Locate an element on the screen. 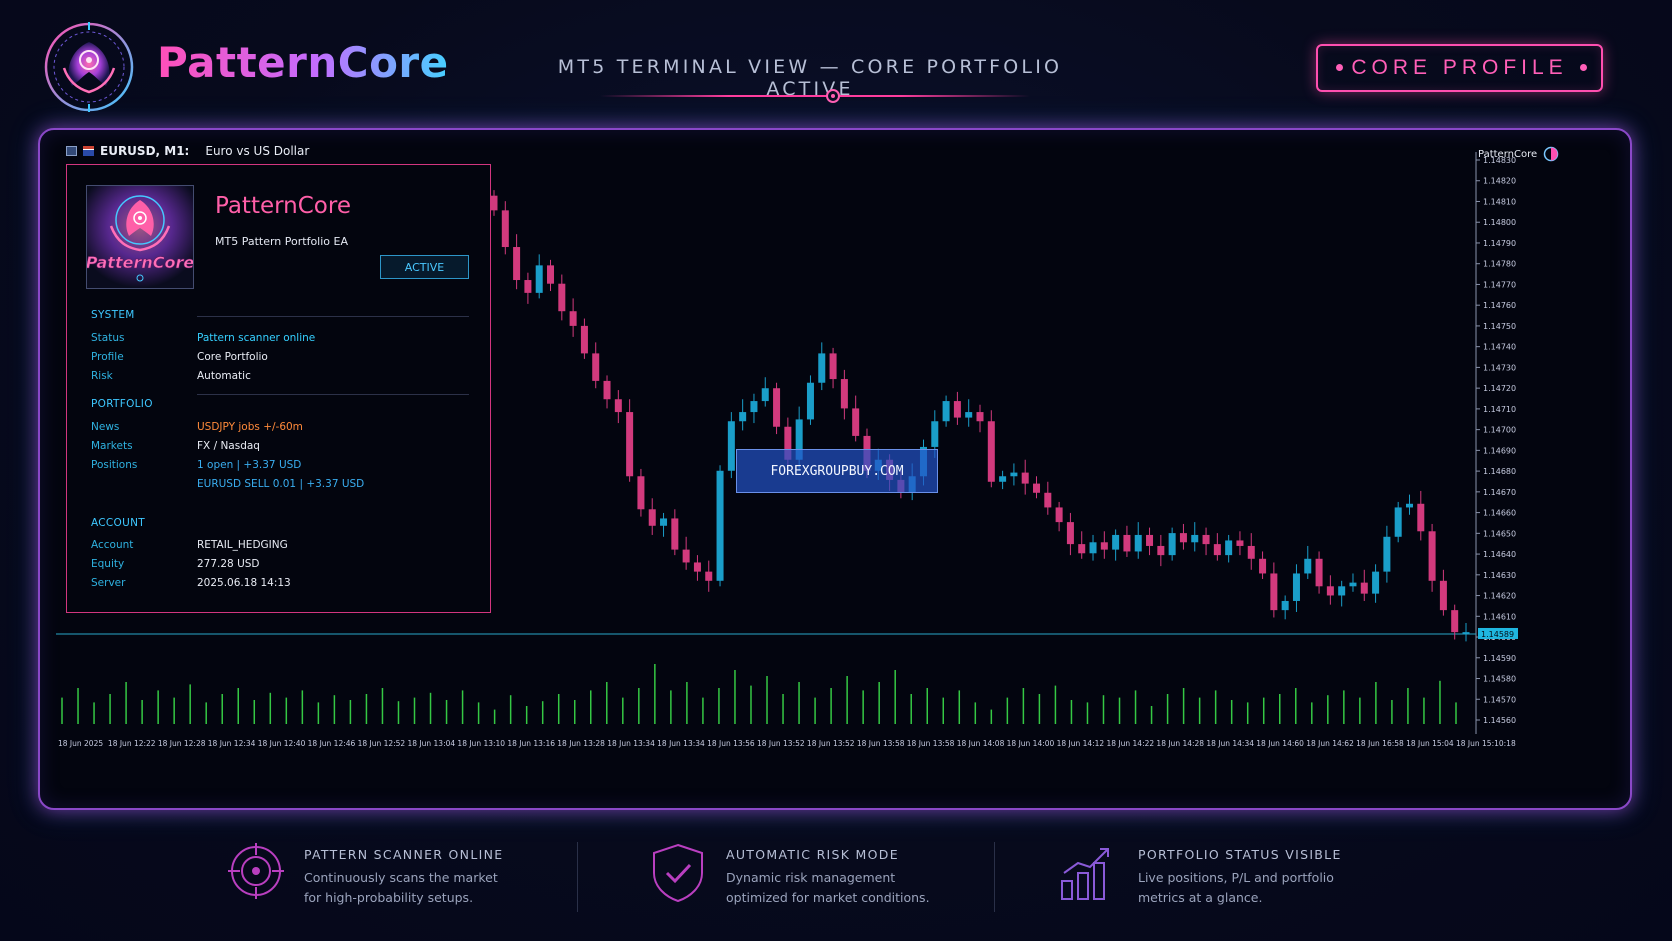 The width and height of the screenshot is (1672, 941). price-tick-label: 1.14660 is located at coordinates (1499, 513).